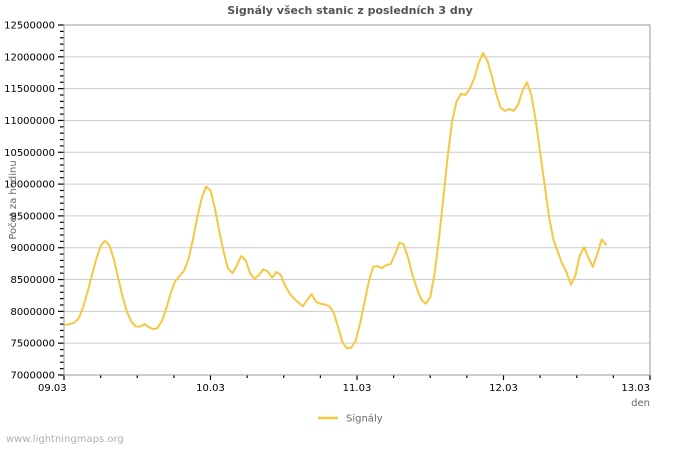 The image size is (700, 450). I want to click on x-axis-title: den, so click(640, 403).